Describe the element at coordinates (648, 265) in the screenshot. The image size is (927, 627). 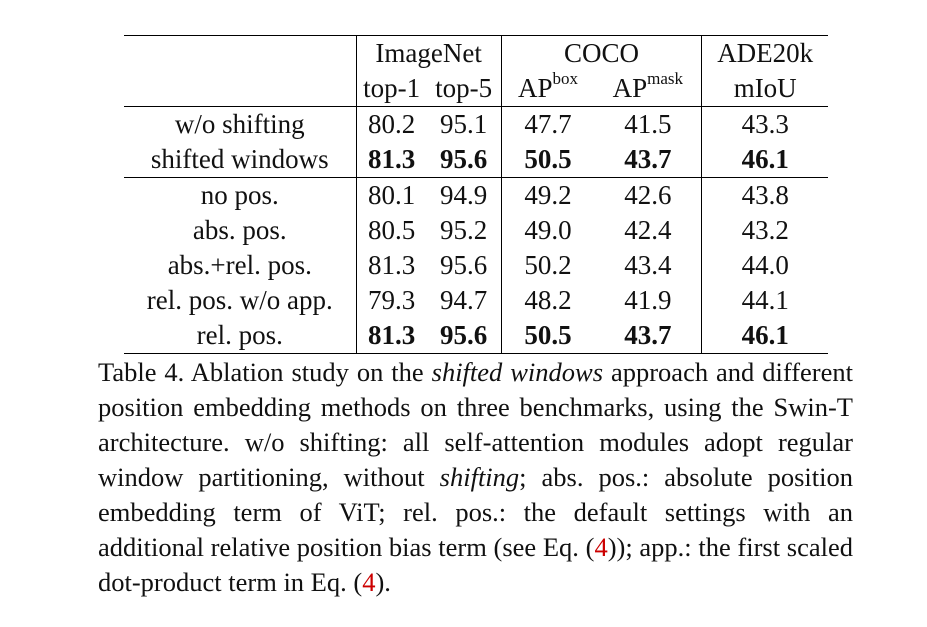
I see `metric-value-cell: 43.4` at that location.